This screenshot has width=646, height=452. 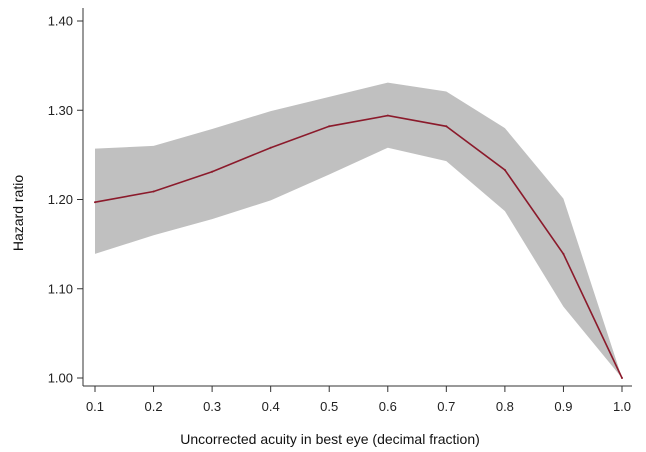 I want to click on y-tick-label: 1.20, so click(x=60, y=199).